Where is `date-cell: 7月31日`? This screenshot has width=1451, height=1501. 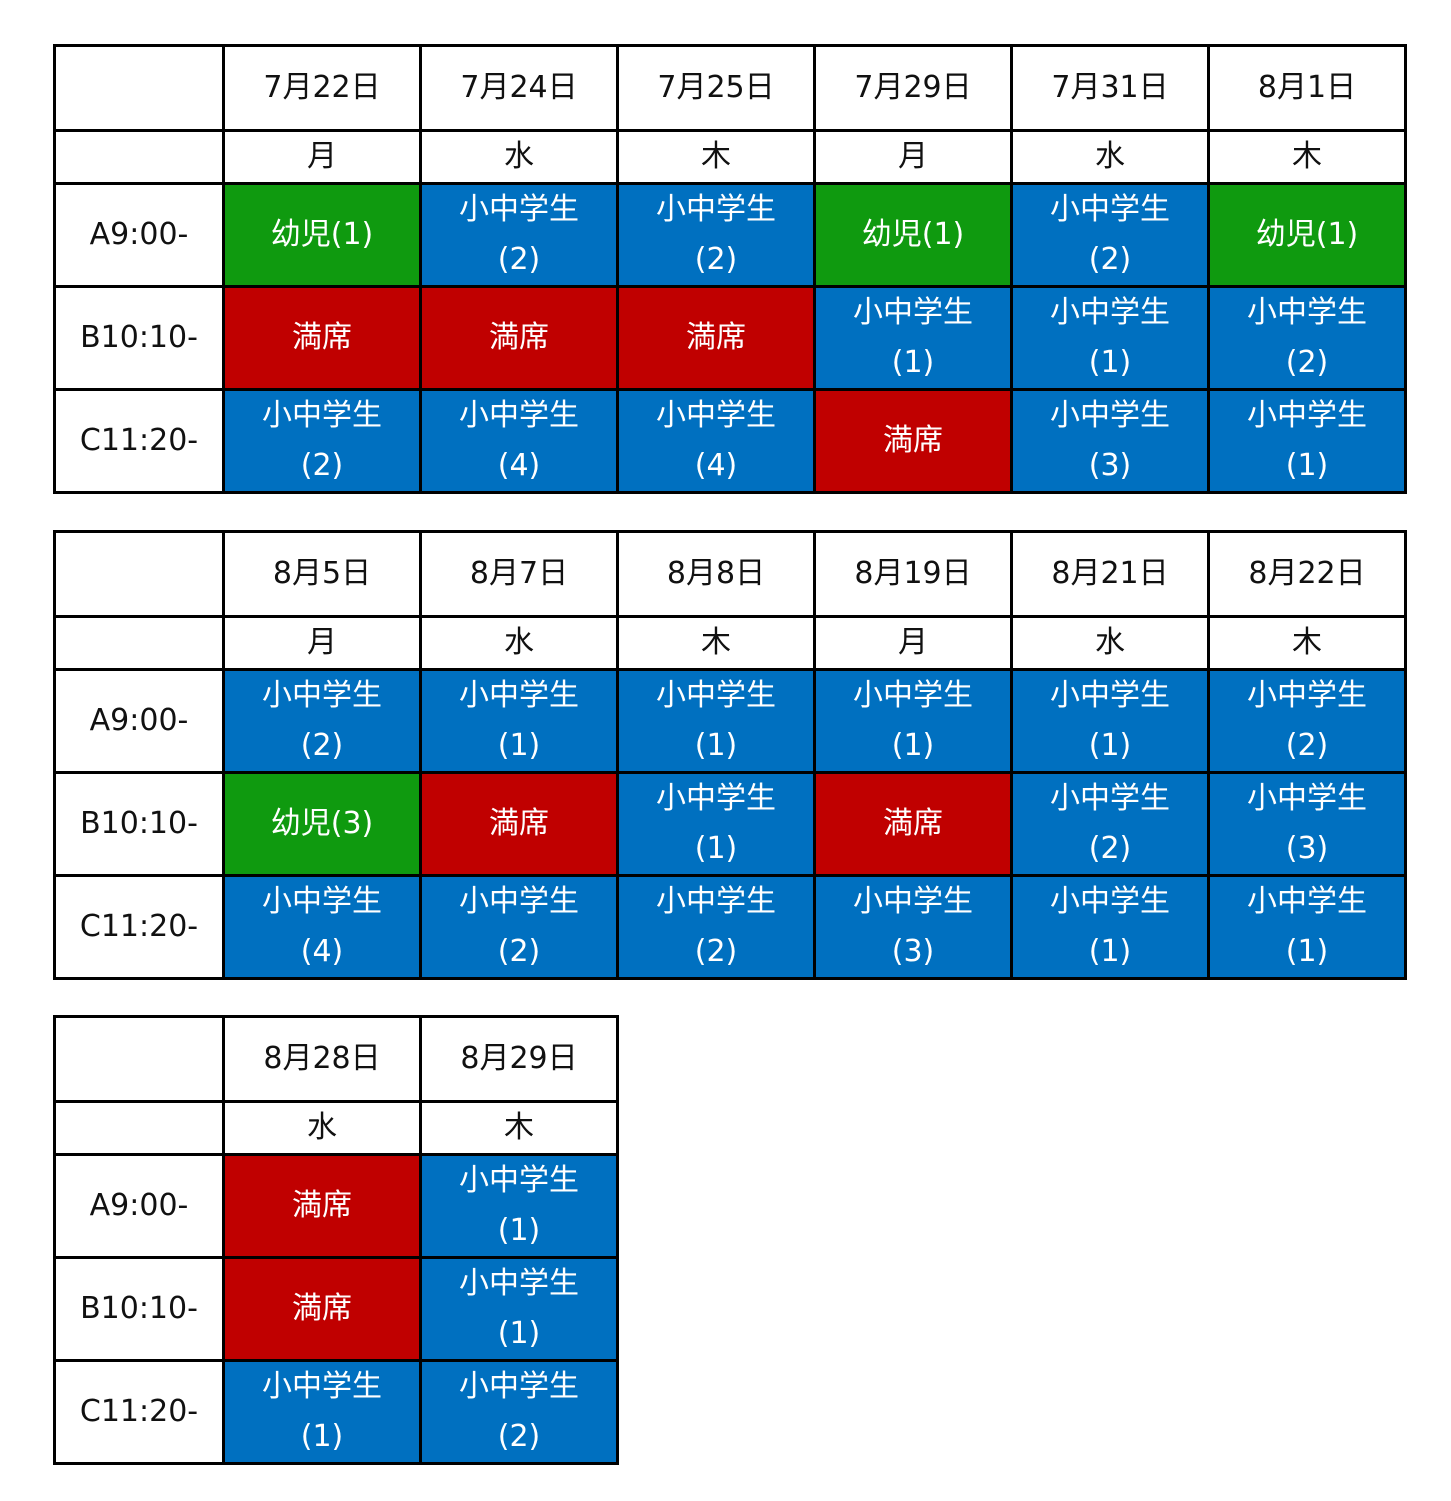
date-cell: 7月31日 is located at coordinates (1110, 88).